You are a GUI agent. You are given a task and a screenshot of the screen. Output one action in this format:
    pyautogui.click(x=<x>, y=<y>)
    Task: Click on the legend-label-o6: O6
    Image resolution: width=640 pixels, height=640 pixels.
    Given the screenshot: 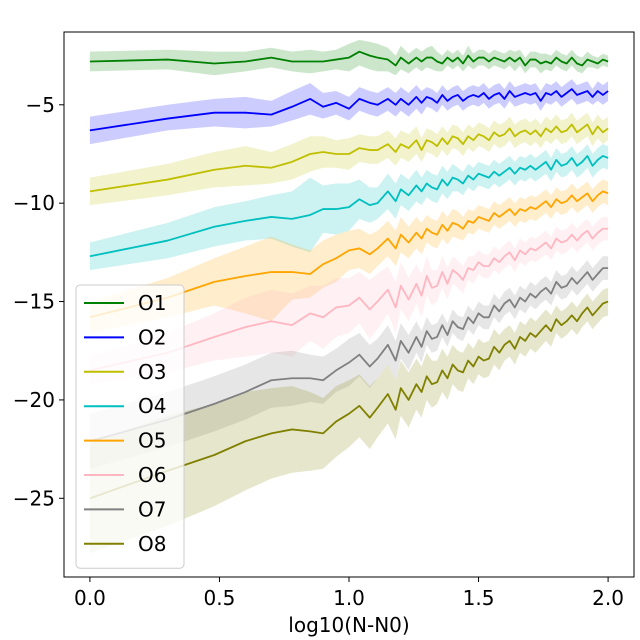 What is the action you would take?
    pyautogui.click(x=152, y=475)
    